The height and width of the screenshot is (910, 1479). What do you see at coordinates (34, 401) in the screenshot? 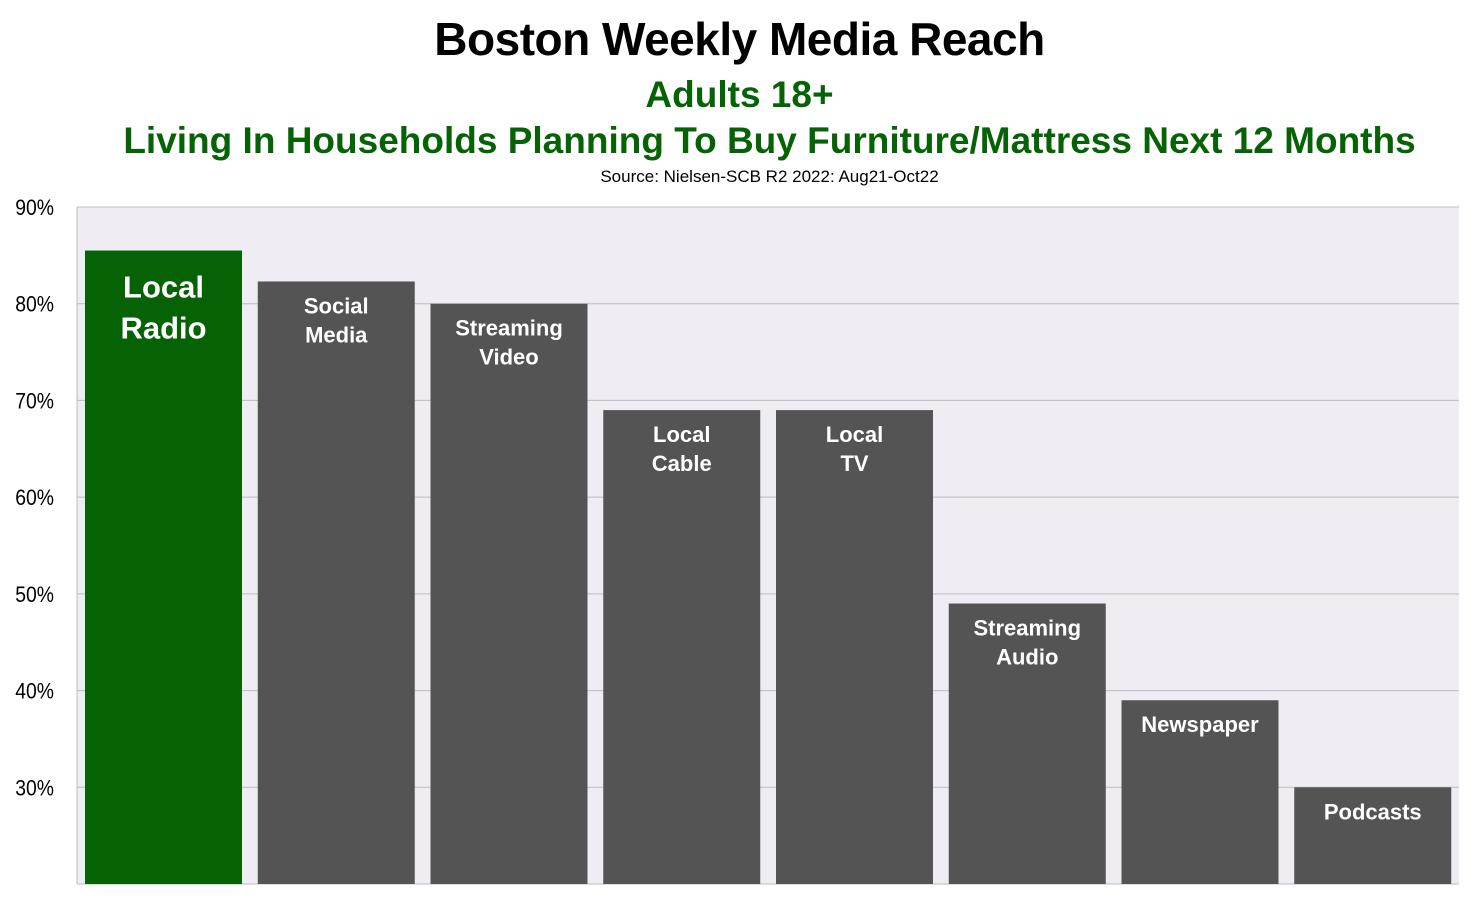
I see `y-tick-label: 70%` at bounding box center [34, 401].